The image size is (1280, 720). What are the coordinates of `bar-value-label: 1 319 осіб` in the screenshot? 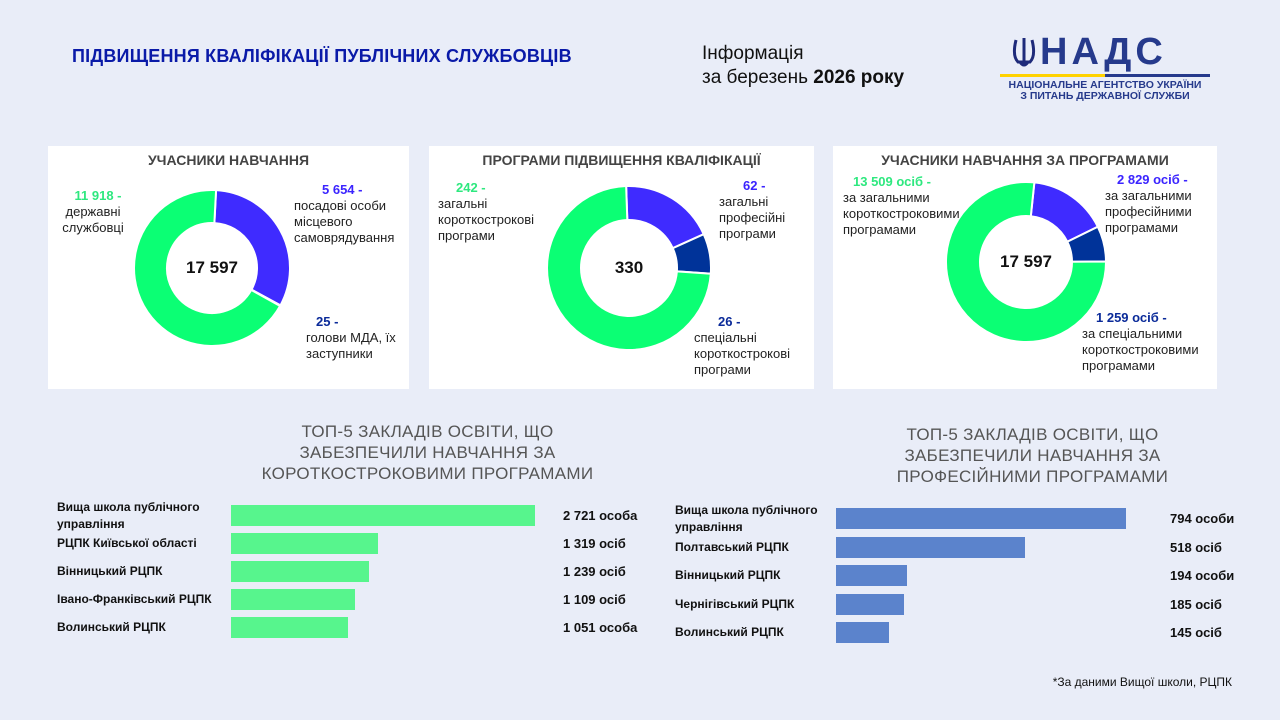 It's located at (594, 543).